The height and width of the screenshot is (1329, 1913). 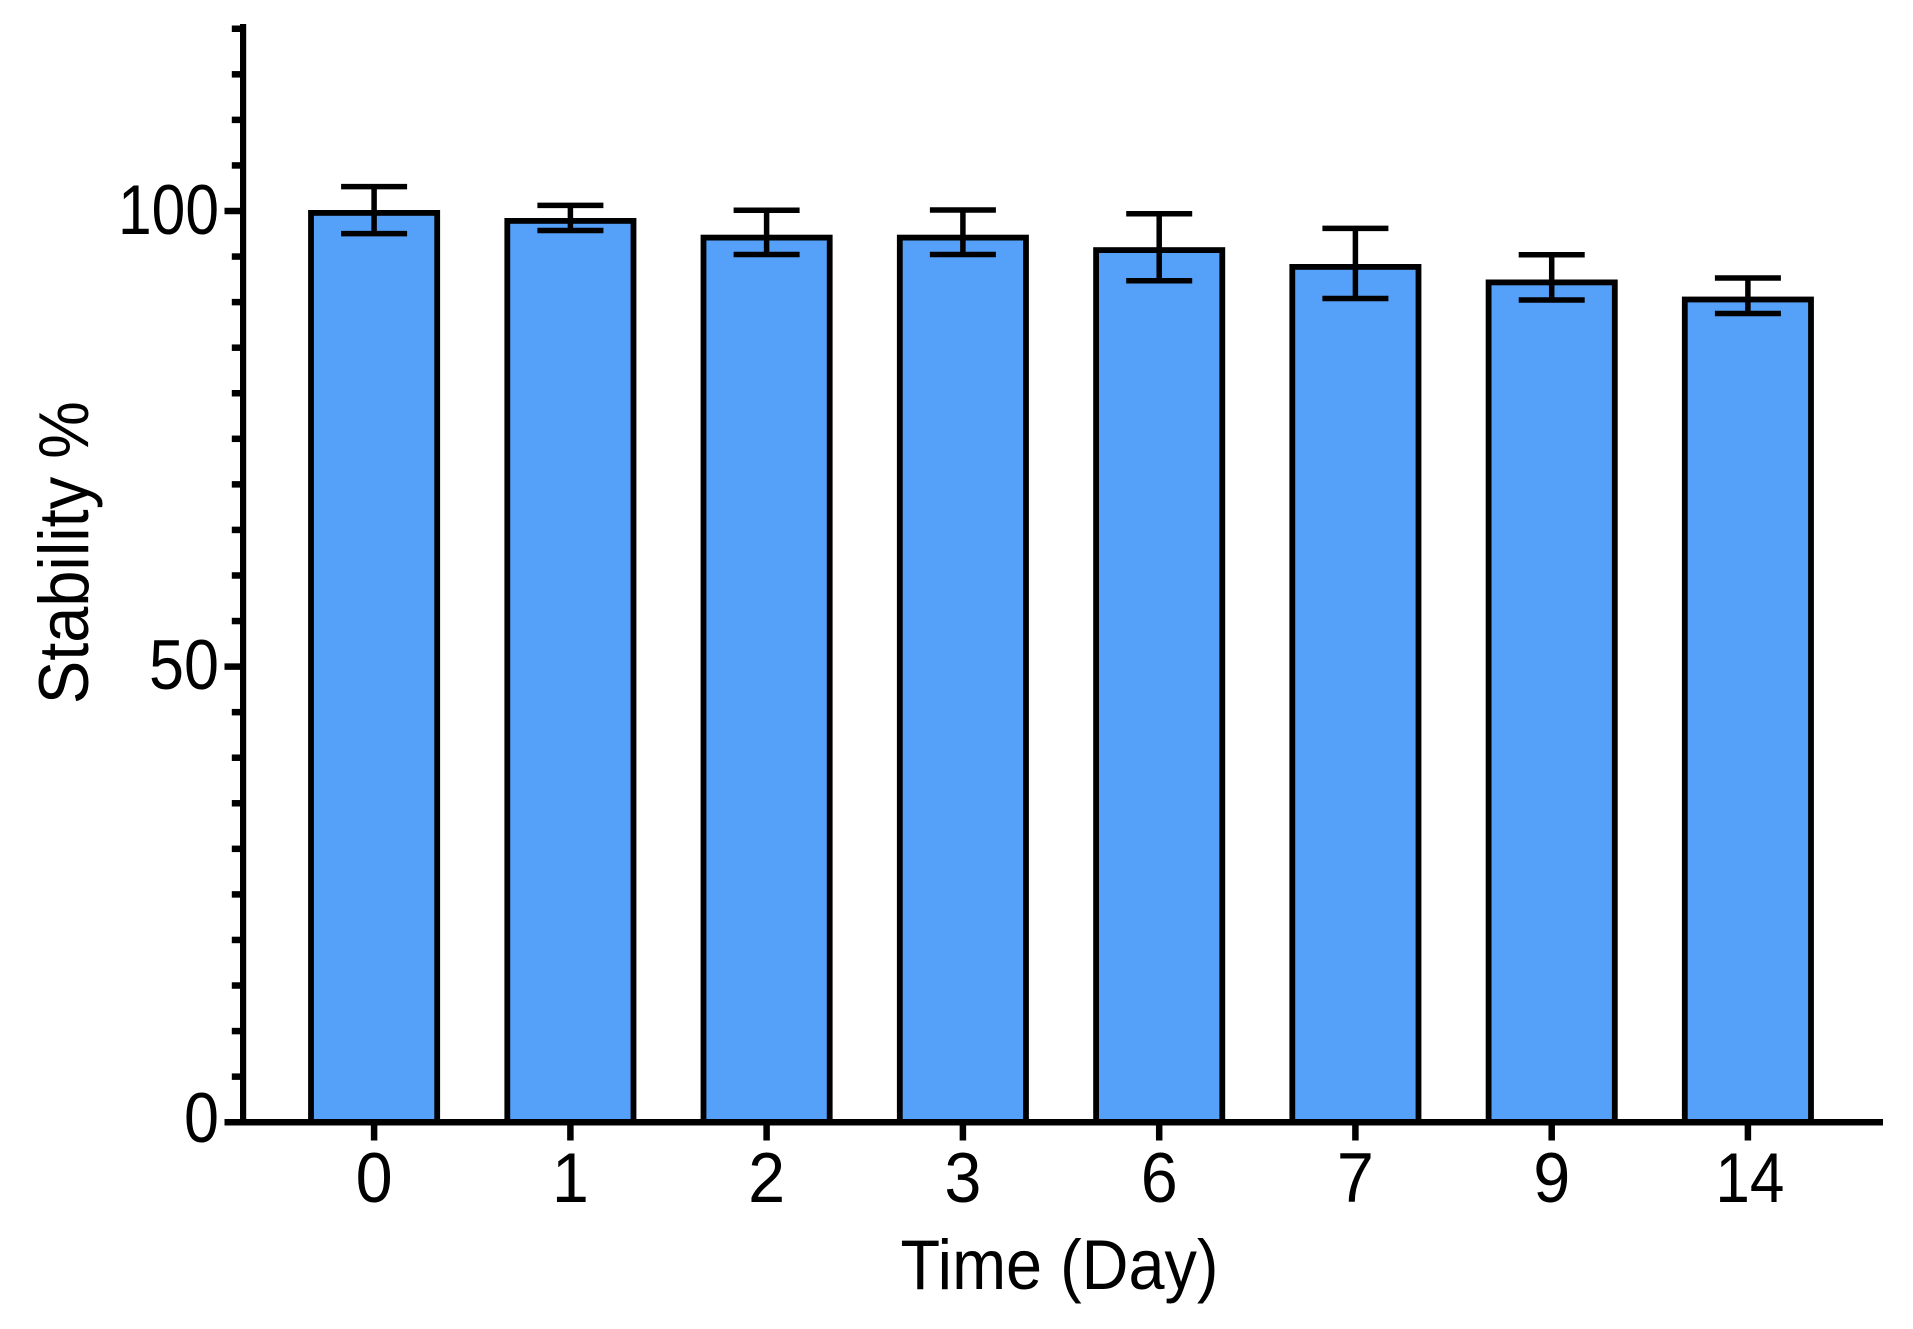 I want to click on svg-text: 2, so click(x=766, y=1177).